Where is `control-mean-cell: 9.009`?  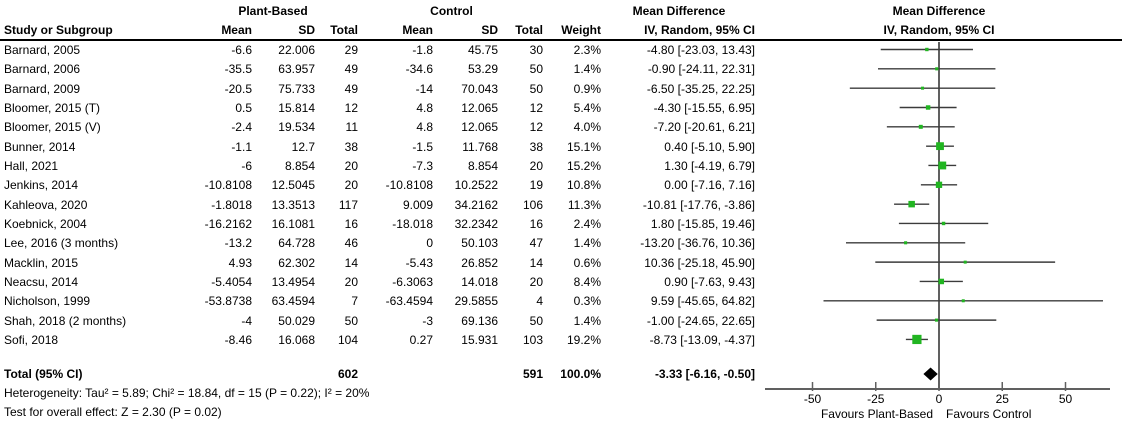 control-mean-cell: 9.009 is located at coordinates (417, 204).